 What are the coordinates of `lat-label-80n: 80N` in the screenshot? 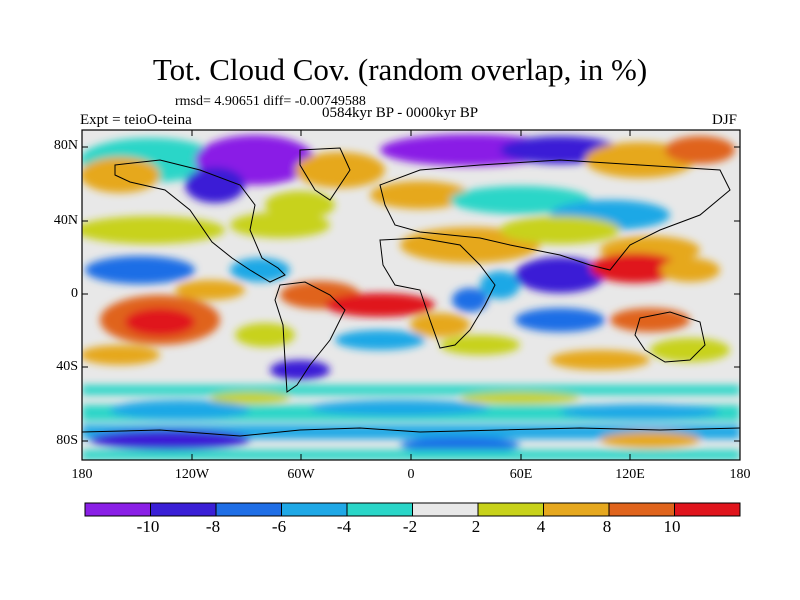 It's located at (65, 145).